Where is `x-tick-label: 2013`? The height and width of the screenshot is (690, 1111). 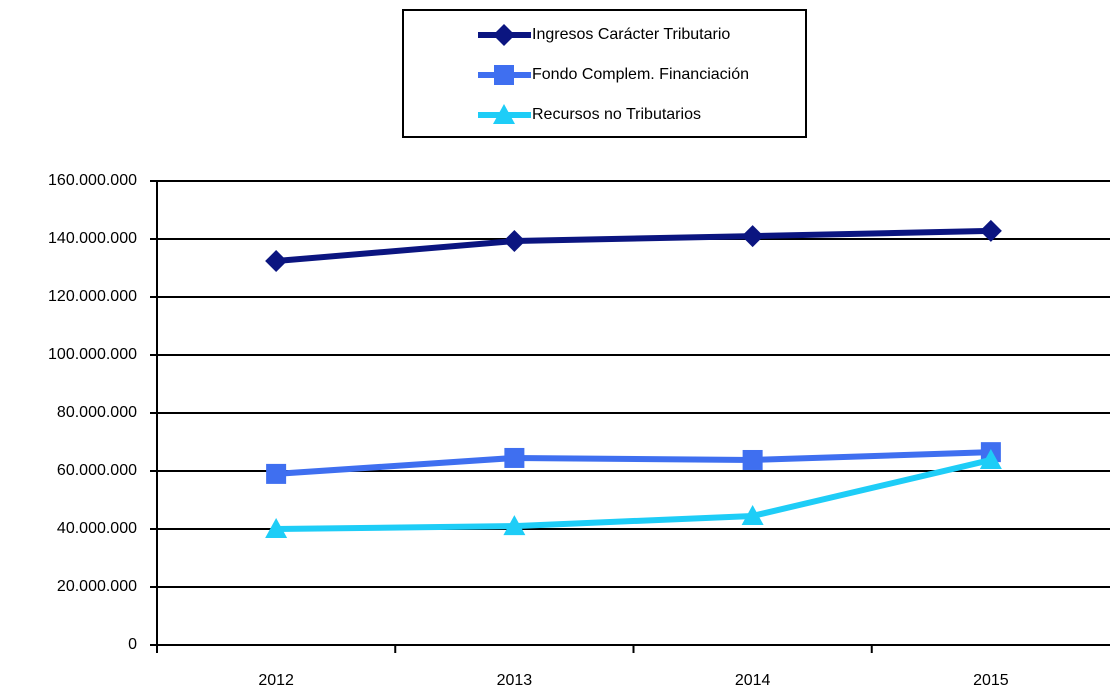
x-tick-label: 2013 is located at coordinates (515, 680).